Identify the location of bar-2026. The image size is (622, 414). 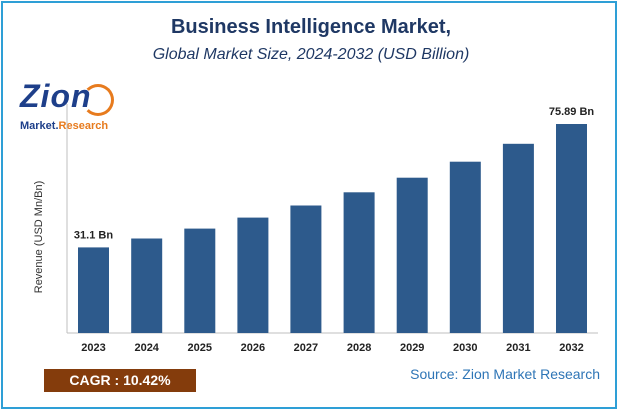
(253, 275).